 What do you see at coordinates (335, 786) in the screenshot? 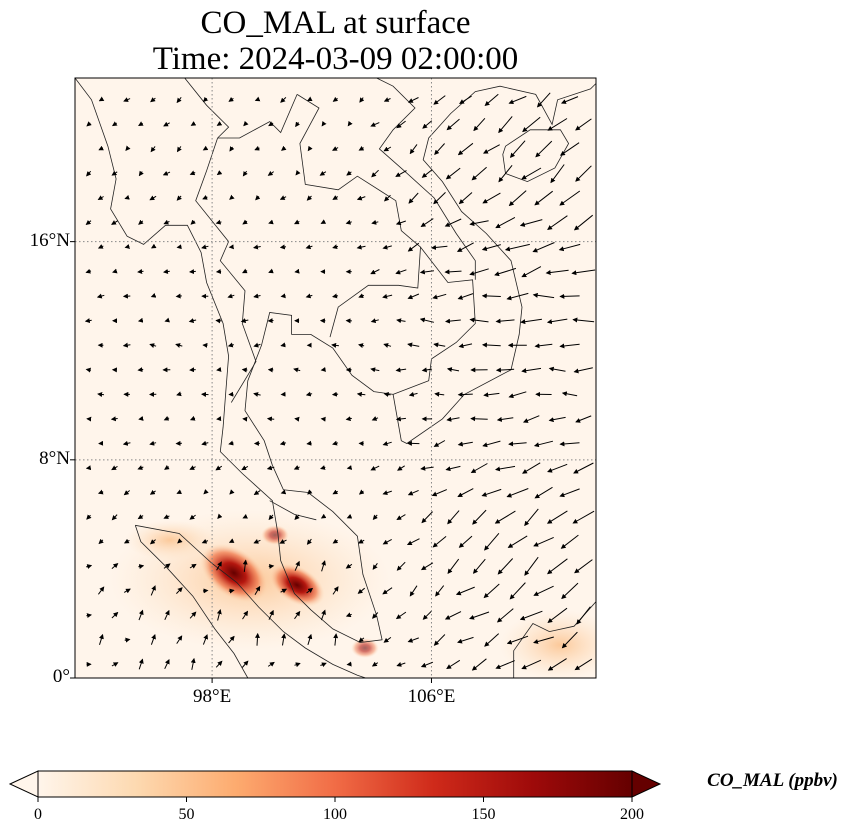
I see `colorbar` at bounding box center [335, 786].